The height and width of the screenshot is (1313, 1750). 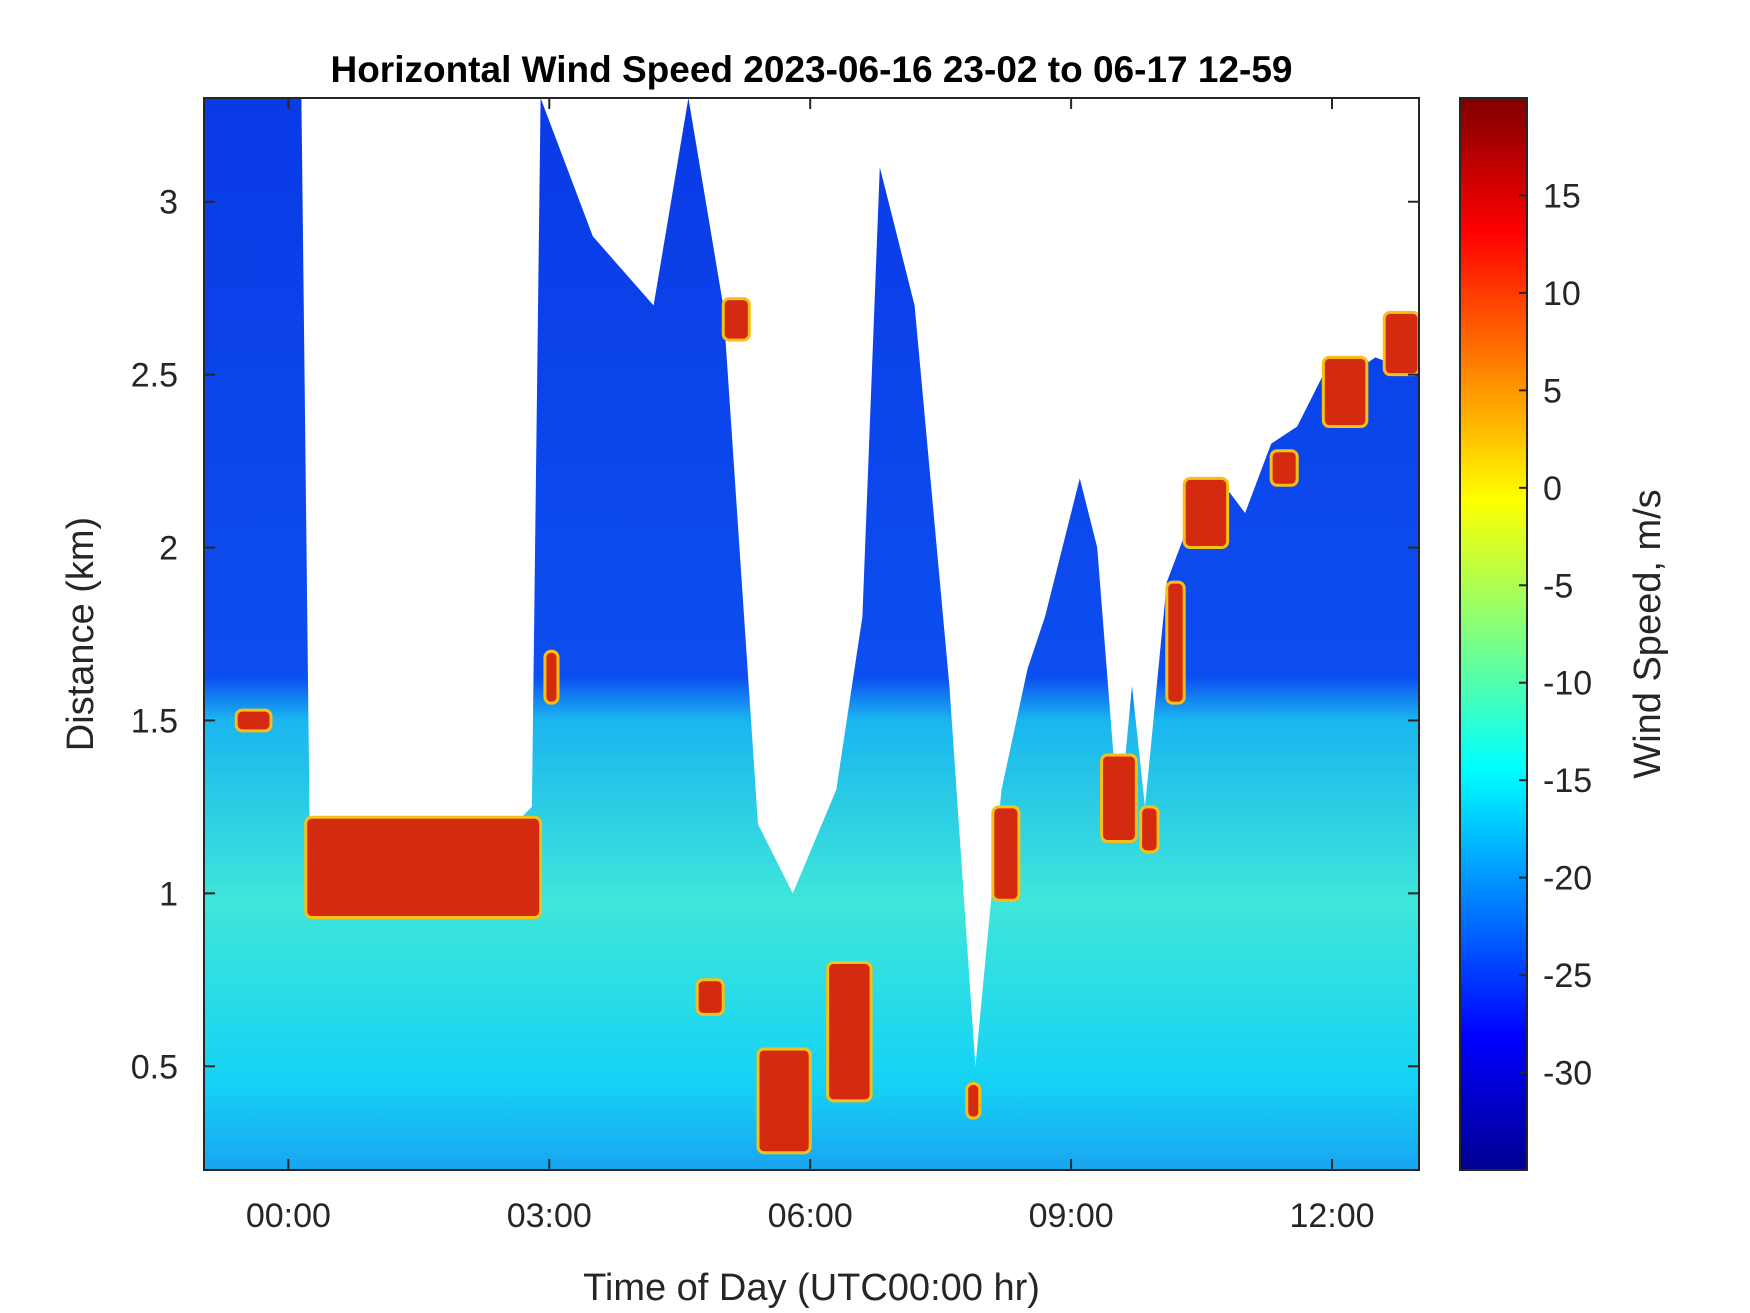 I want to click on x-tick-label: 06:00, so click(x=810, y=1216).